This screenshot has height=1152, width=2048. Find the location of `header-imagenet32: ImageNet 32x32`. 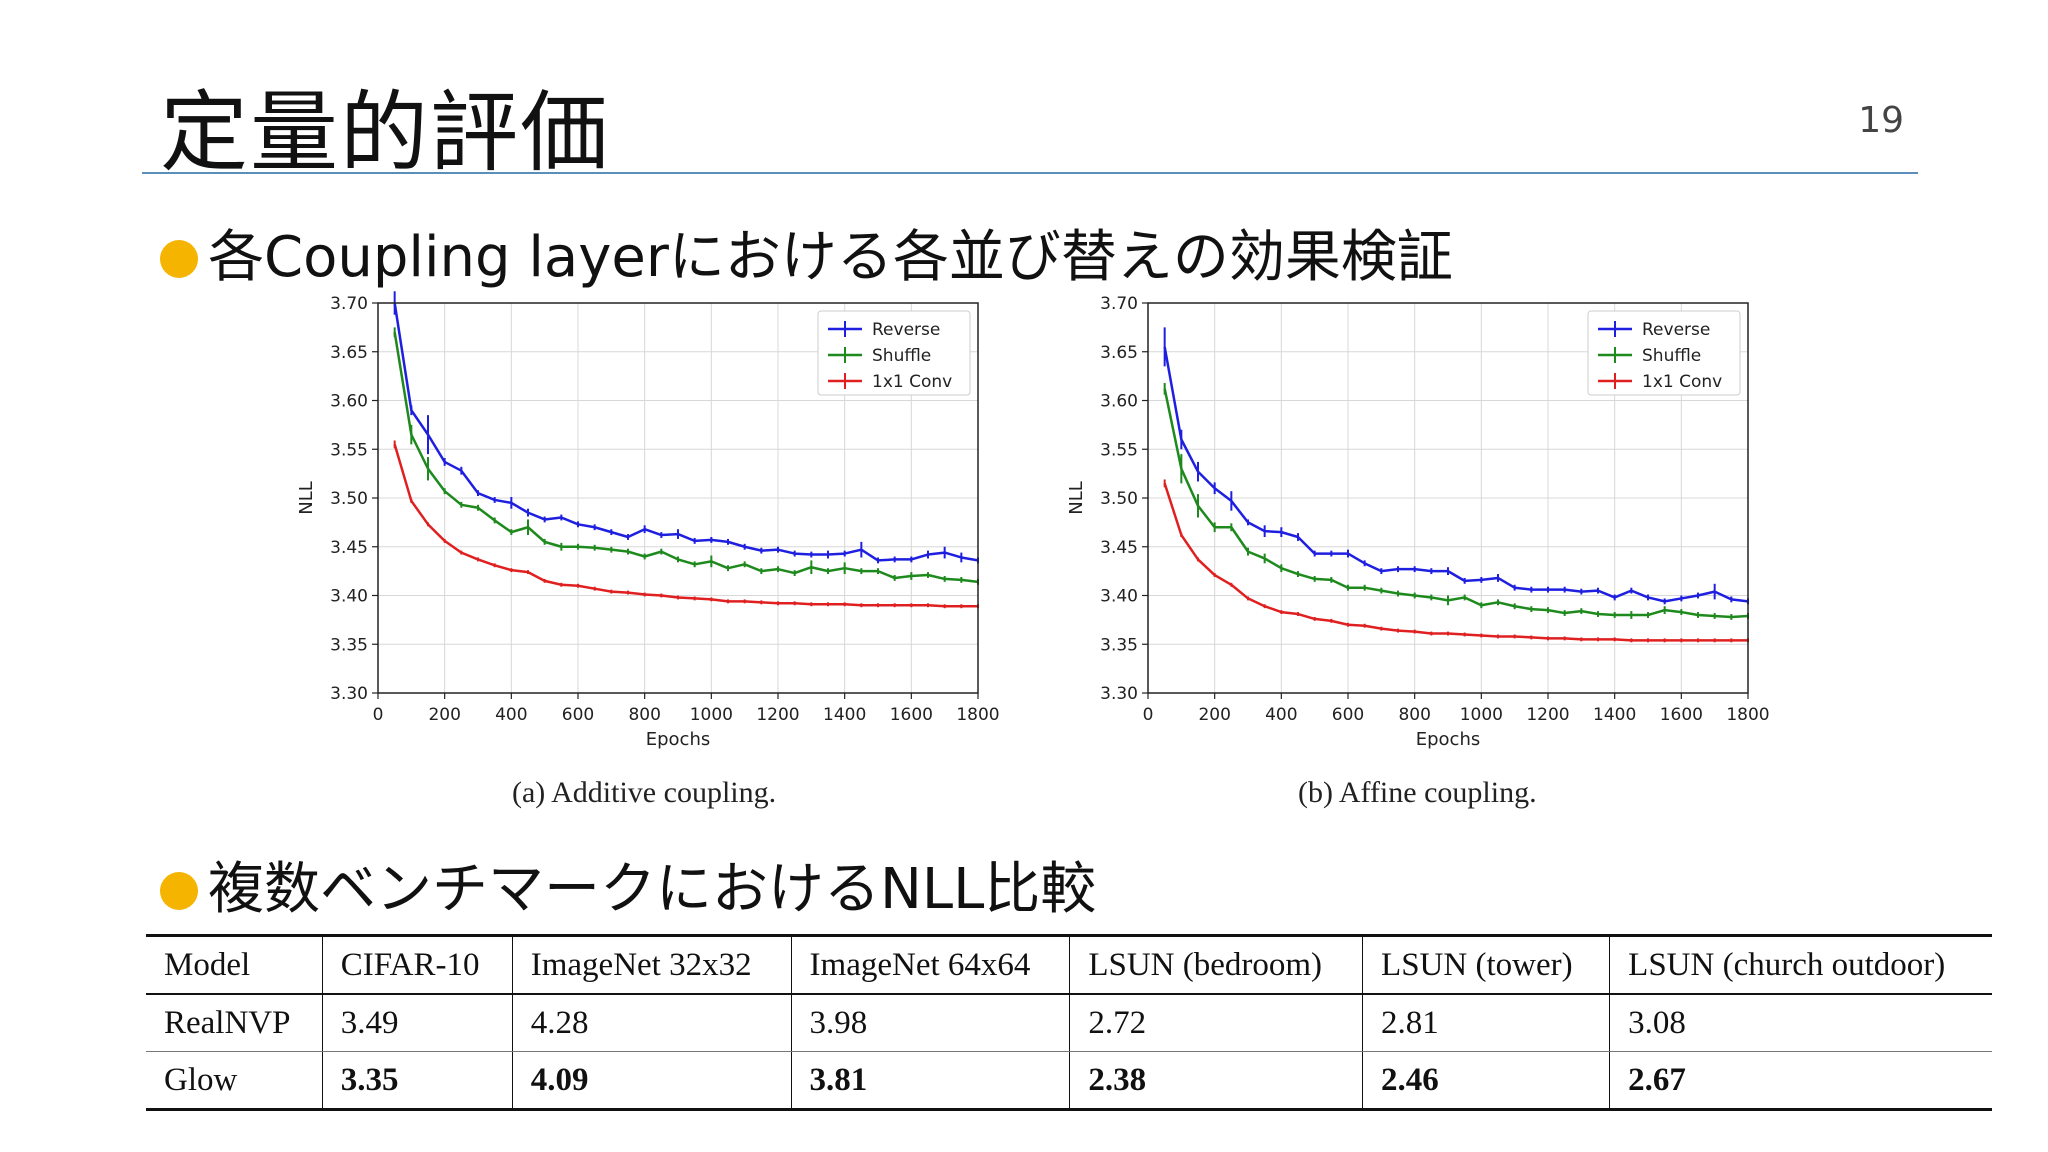

header-imagenet32: ImageNet 32x32 is located at coordinates (651, 964).